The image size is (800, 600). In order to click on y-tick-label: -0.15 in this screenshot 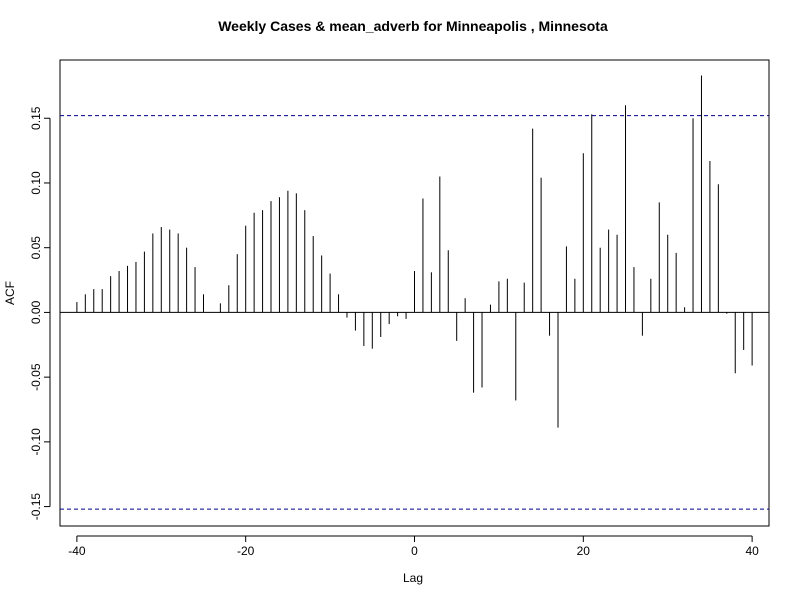, I will do `click(36, 507)`.